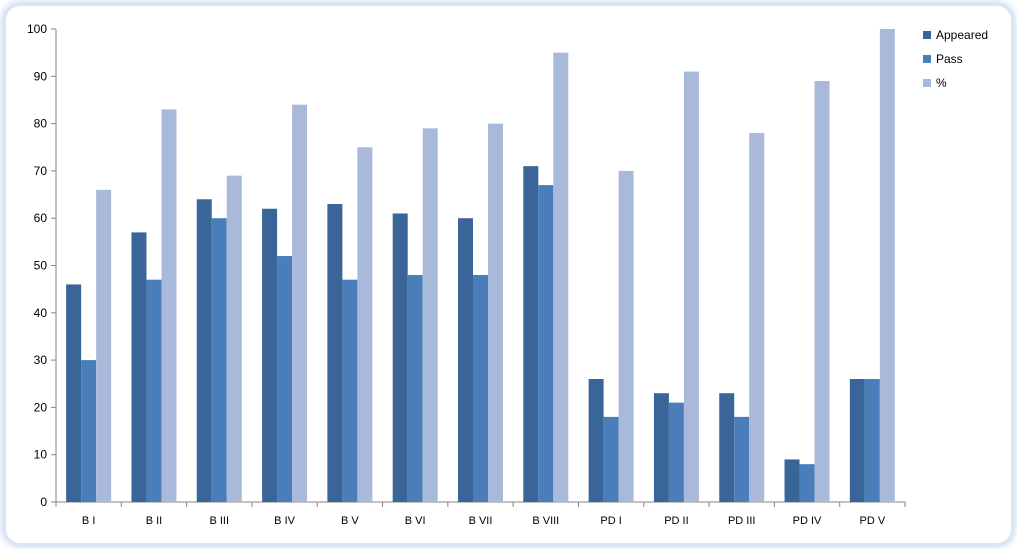 The height and width of the screenshot is (549, 1017). Describe the element at coordinates (285, 379) in the screenshot. I see `bar-pass-b-iv` at that location.